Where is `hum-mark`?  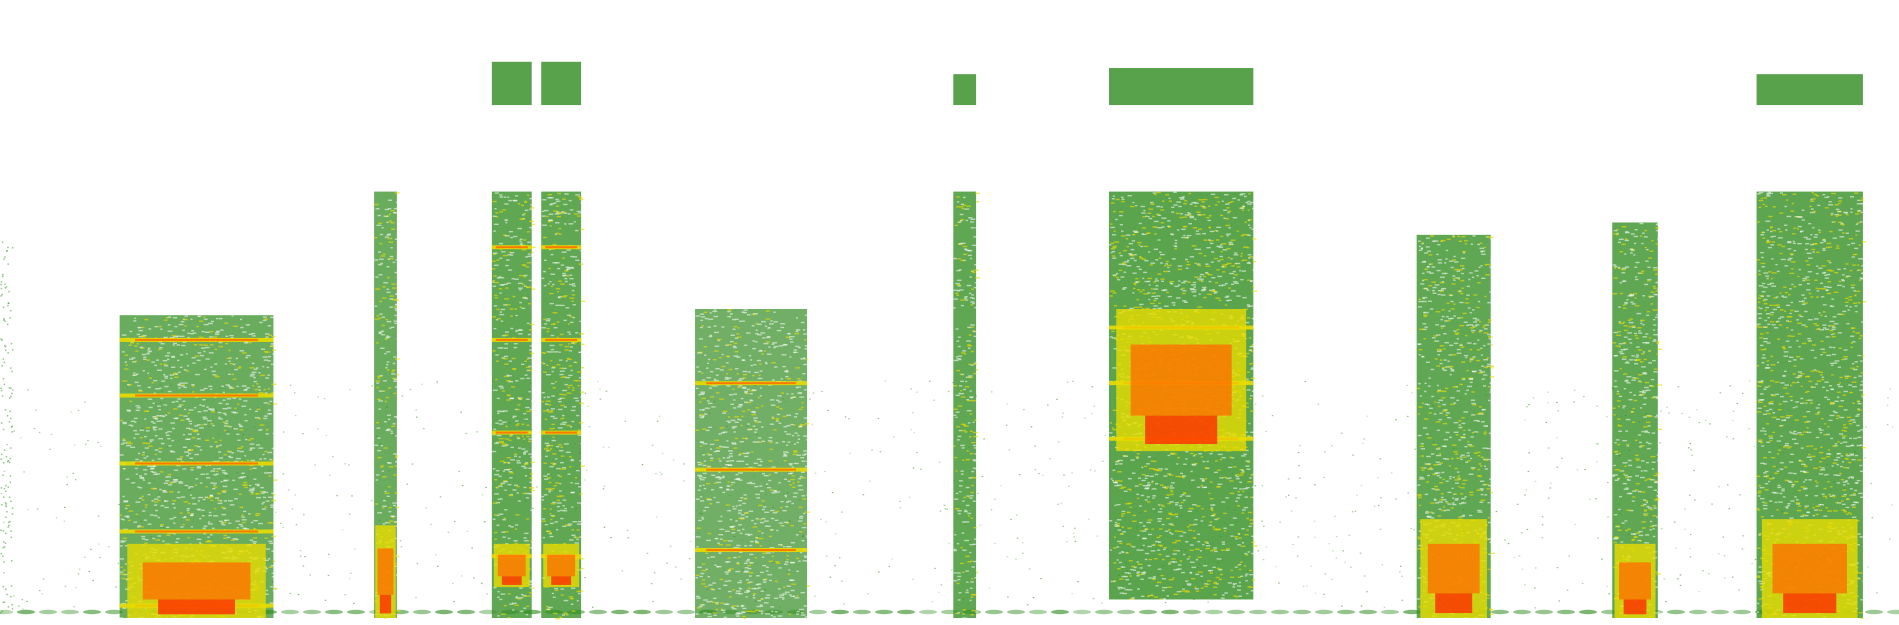 hum-mark is located at coordinates (444, 612).